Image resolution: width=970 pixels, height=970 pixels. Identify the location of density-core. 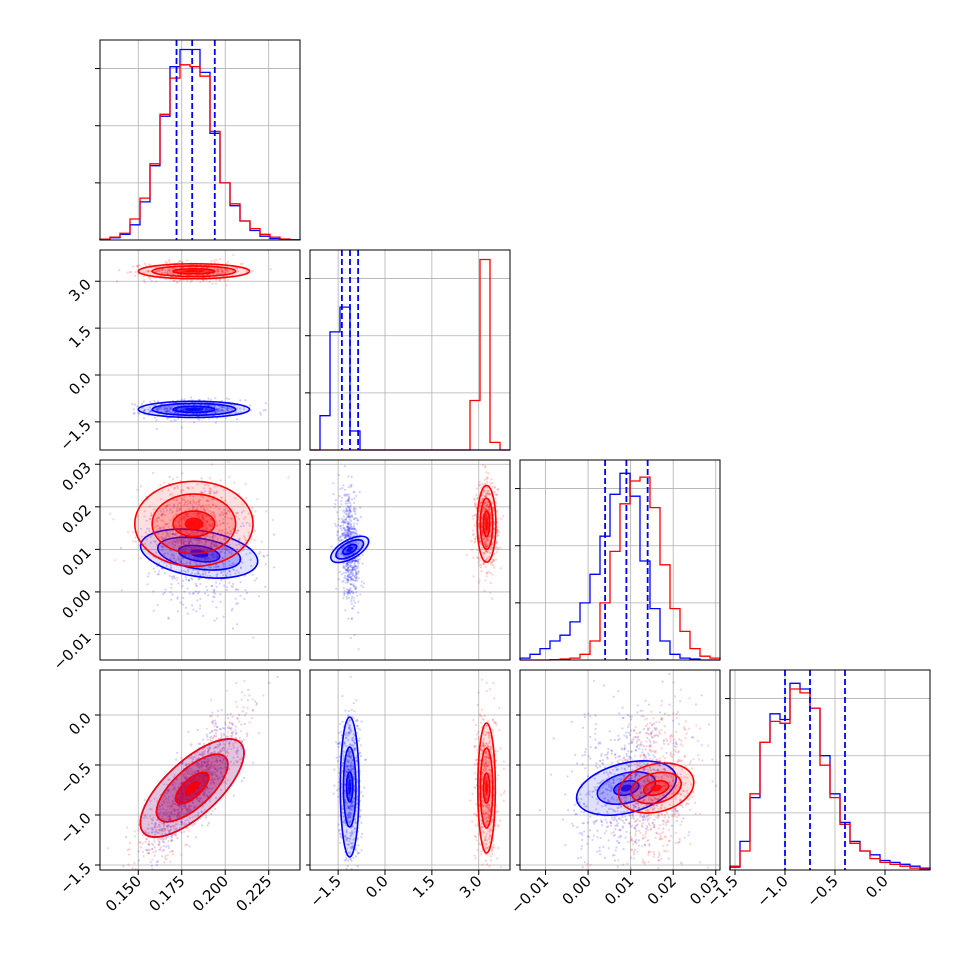
(194, 409).